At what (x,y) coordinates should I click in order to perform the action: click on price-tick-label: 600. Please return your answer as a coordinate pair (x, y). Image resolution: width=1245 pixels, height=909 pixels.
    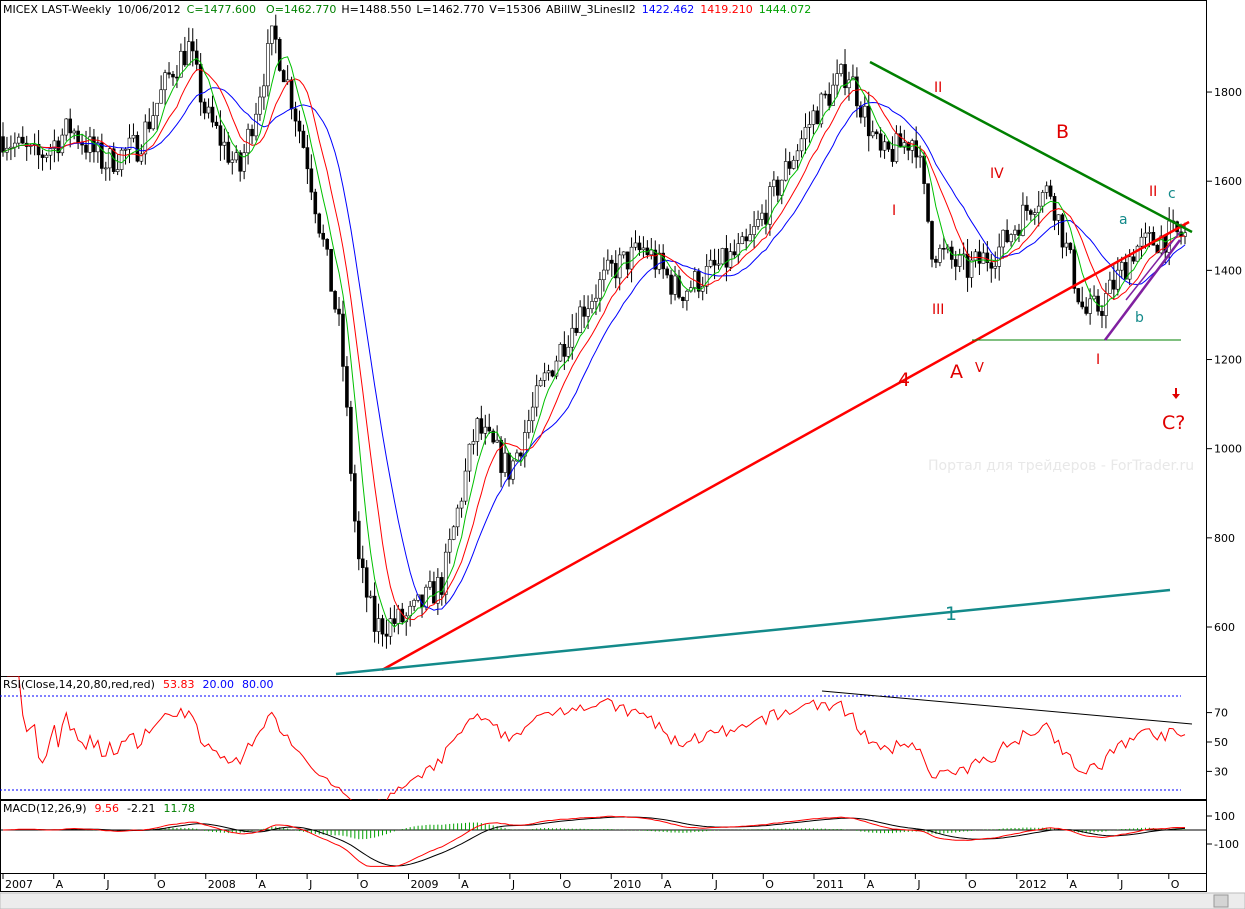
    Looking at the image, I should click on (1224, 627).